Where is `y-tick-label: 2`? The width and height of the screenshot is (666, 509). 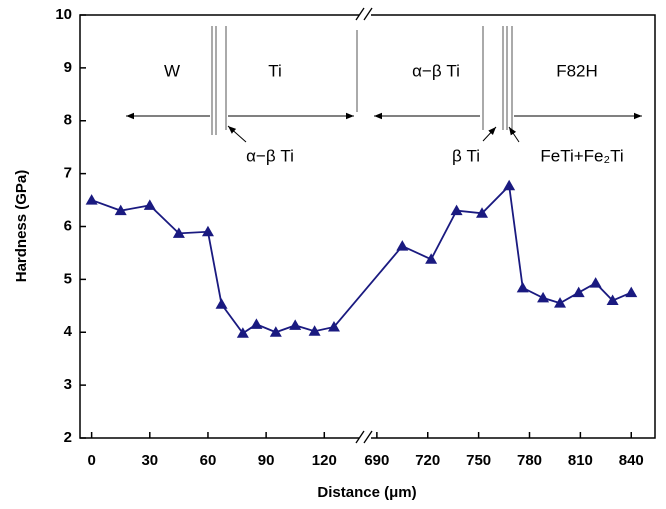
y-tick-label: 2 is located at coordinates (68, 437).